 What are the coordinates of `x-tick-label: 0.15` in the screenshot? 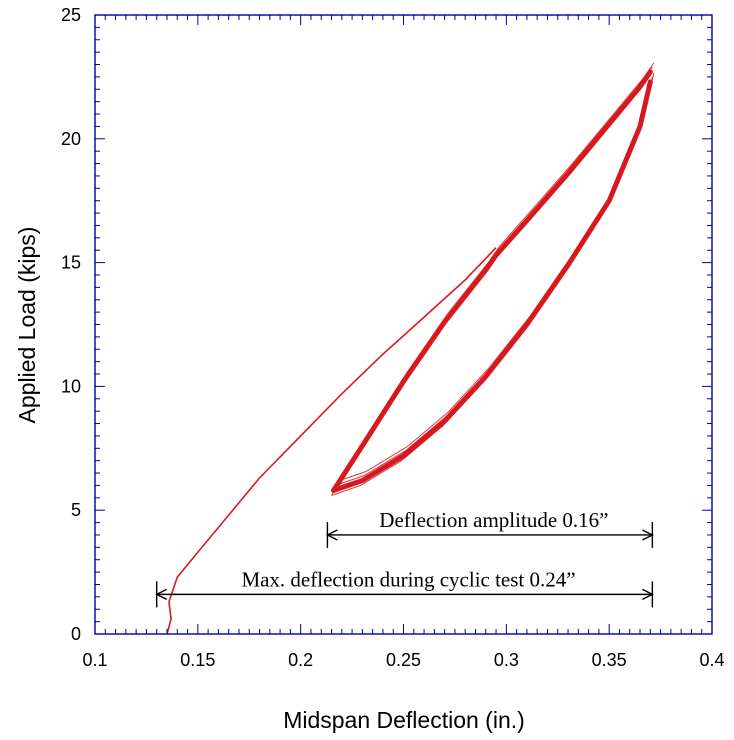 It's located at (197, 660).